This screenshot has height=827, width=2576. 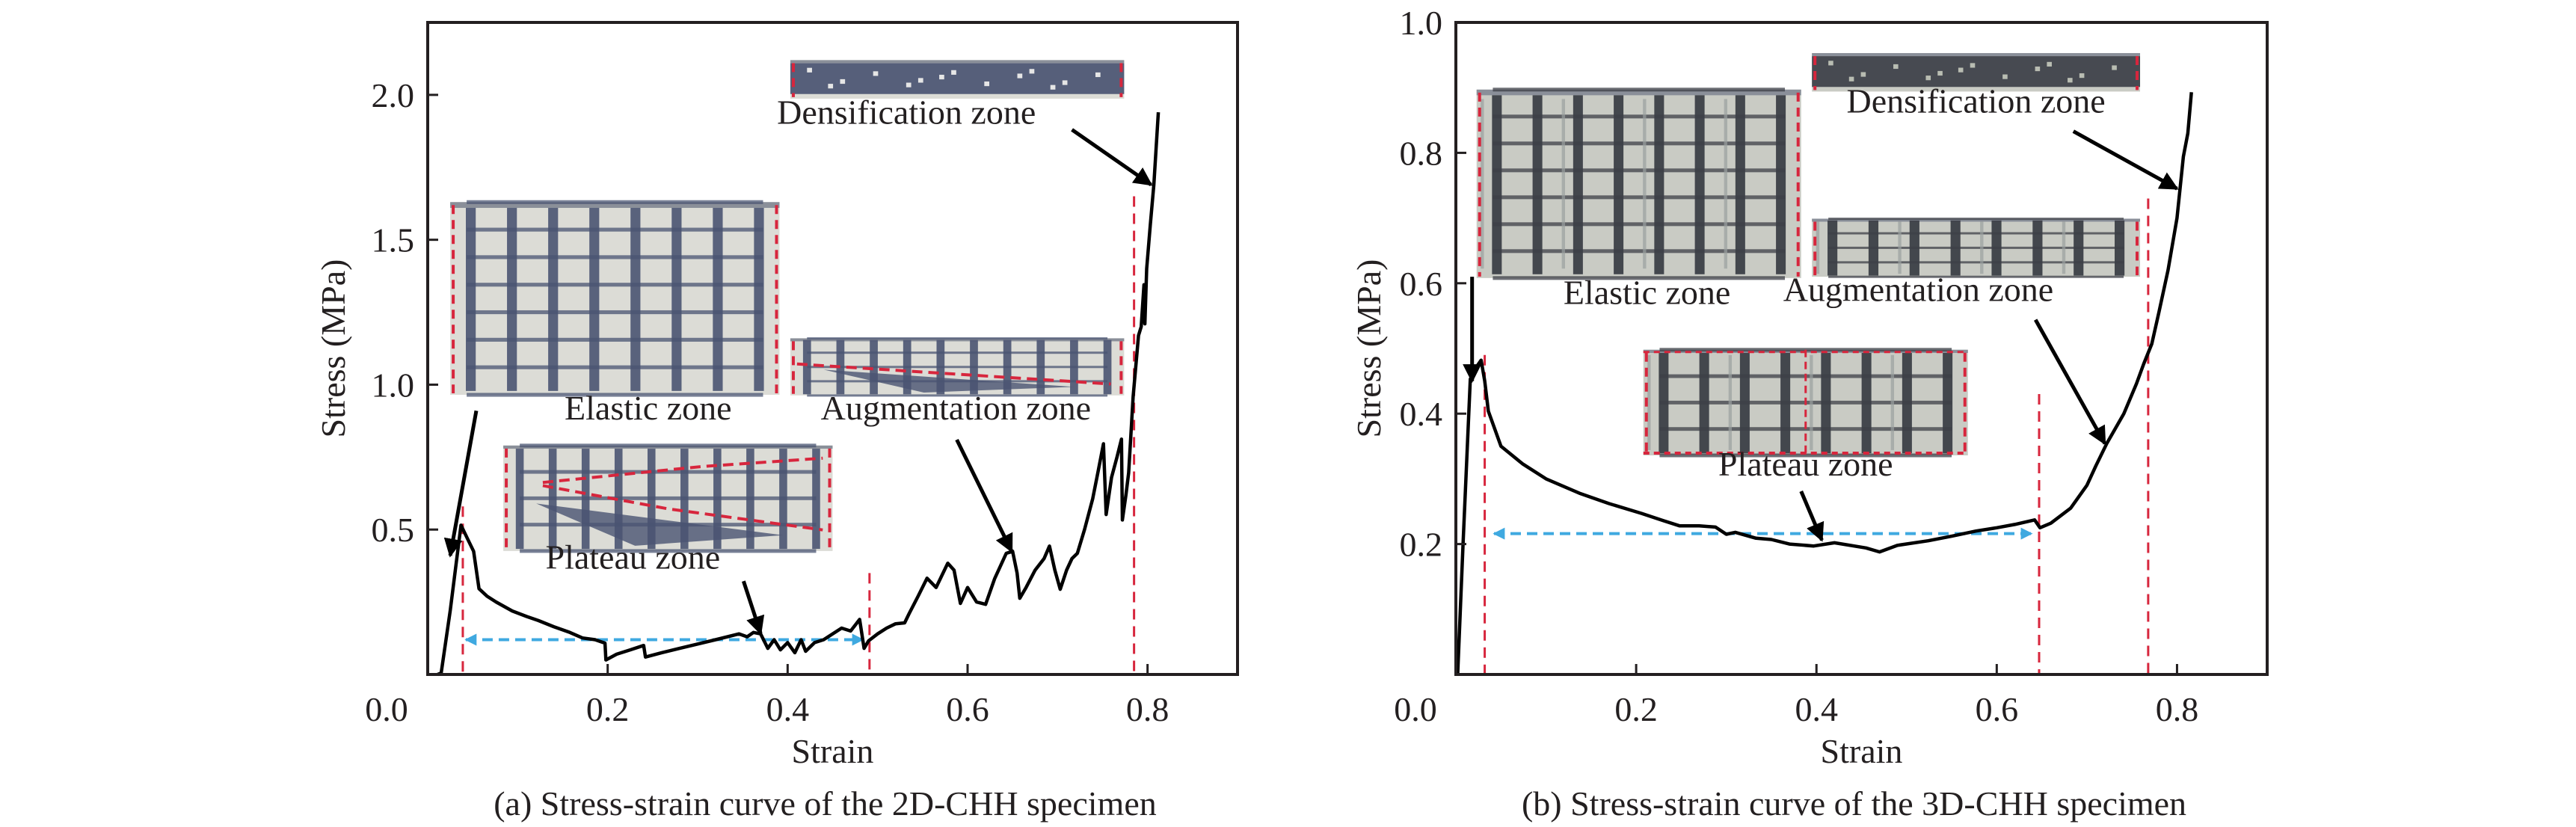 What do you see at coordinates (984, 495) in the screenshot?
I see `augmentation-zone-arrow` at bounding box center [984, 495].